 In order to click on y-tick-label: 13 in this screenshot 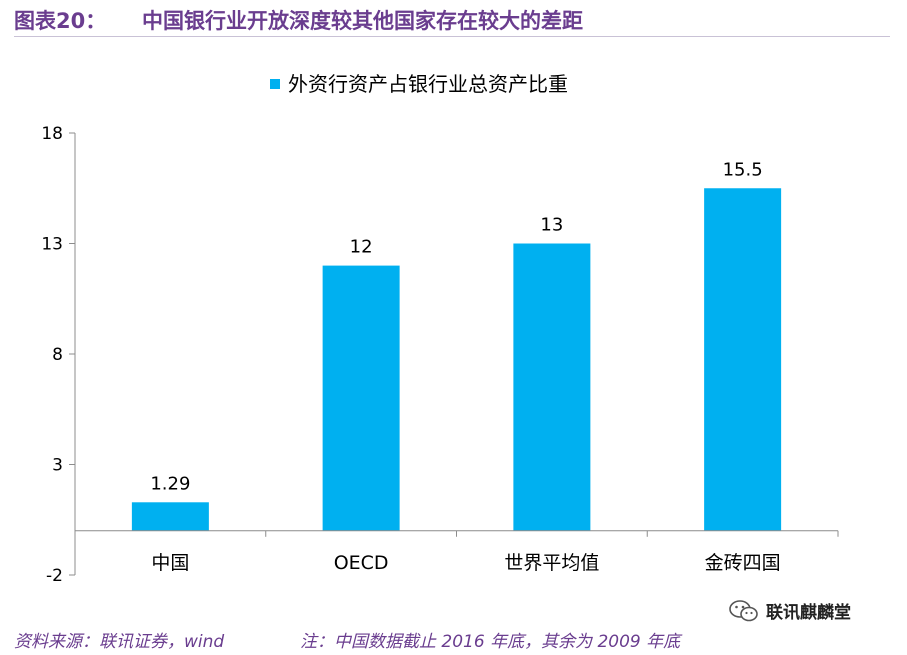, I will do `click(52, 245)`.